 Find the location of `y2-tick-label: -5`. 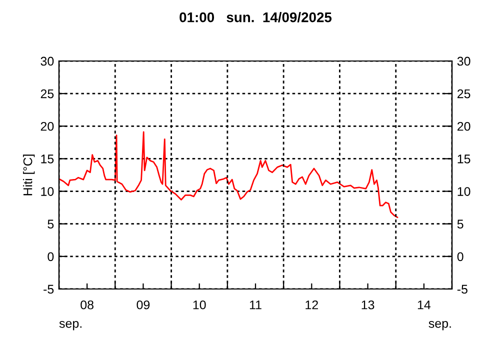

y2-tick-label: -5 is located at coordinates (462, 289).